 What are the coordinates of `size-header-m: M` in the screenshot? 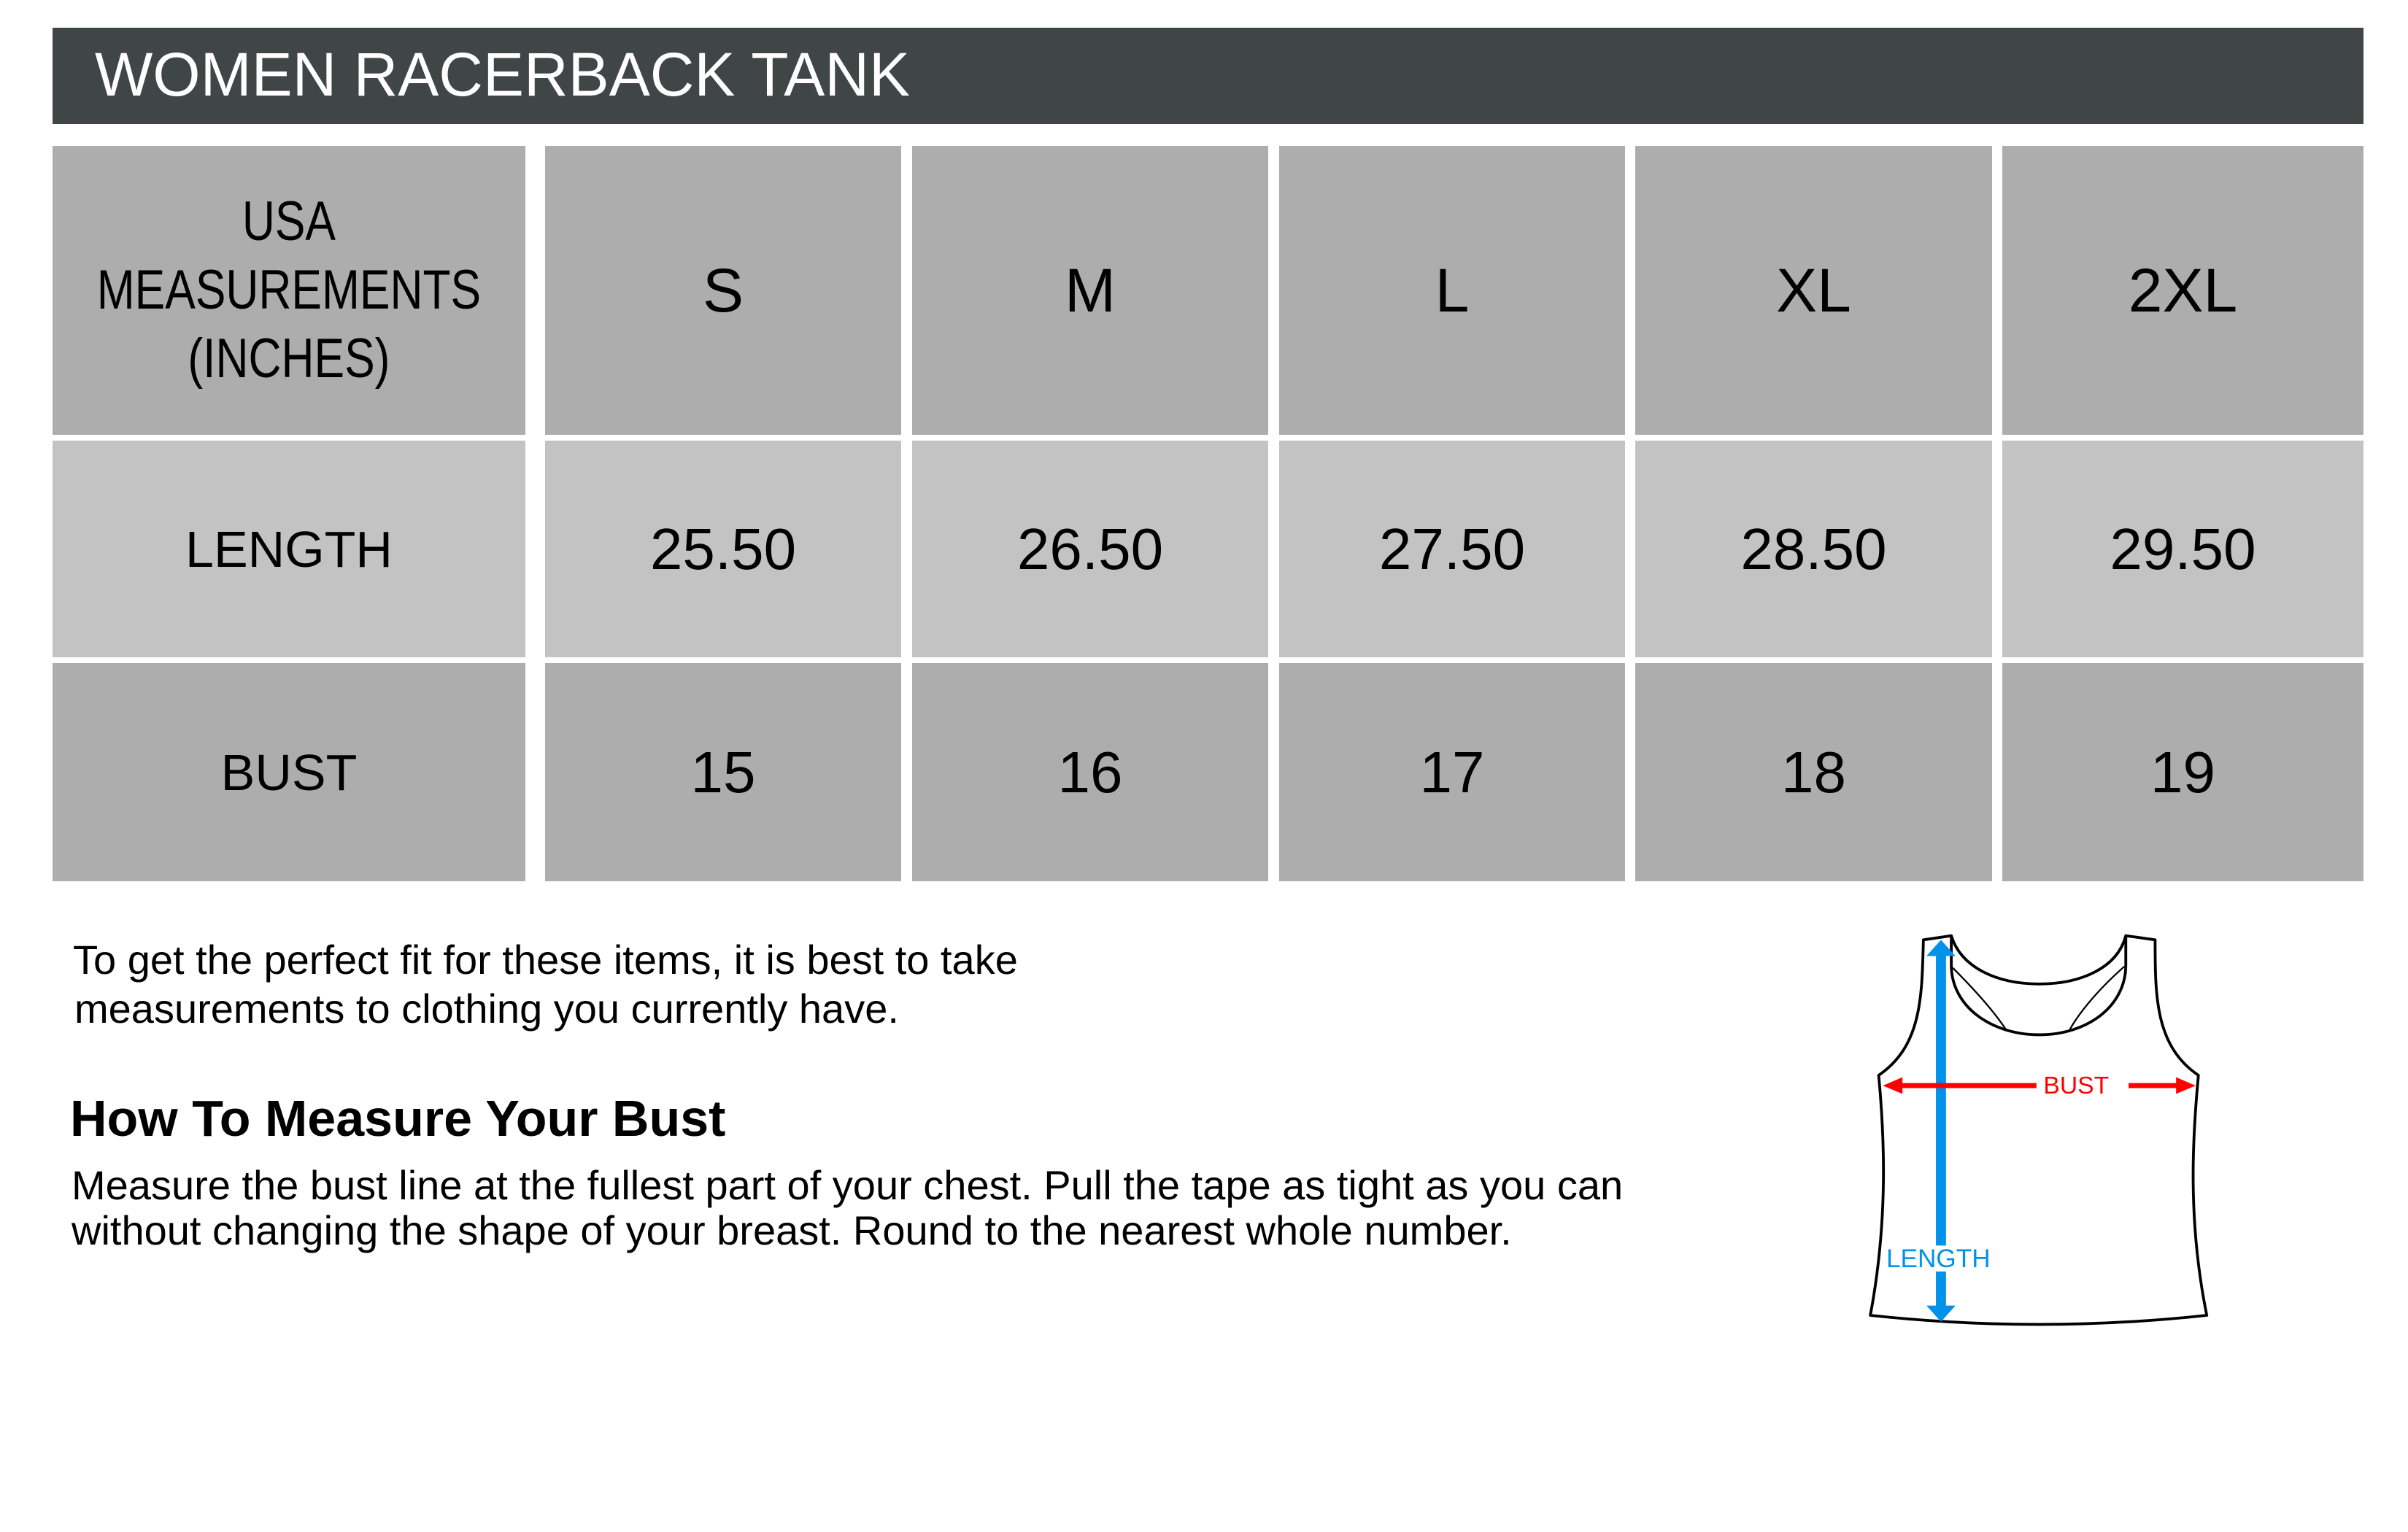 It's located at (1090, 291).